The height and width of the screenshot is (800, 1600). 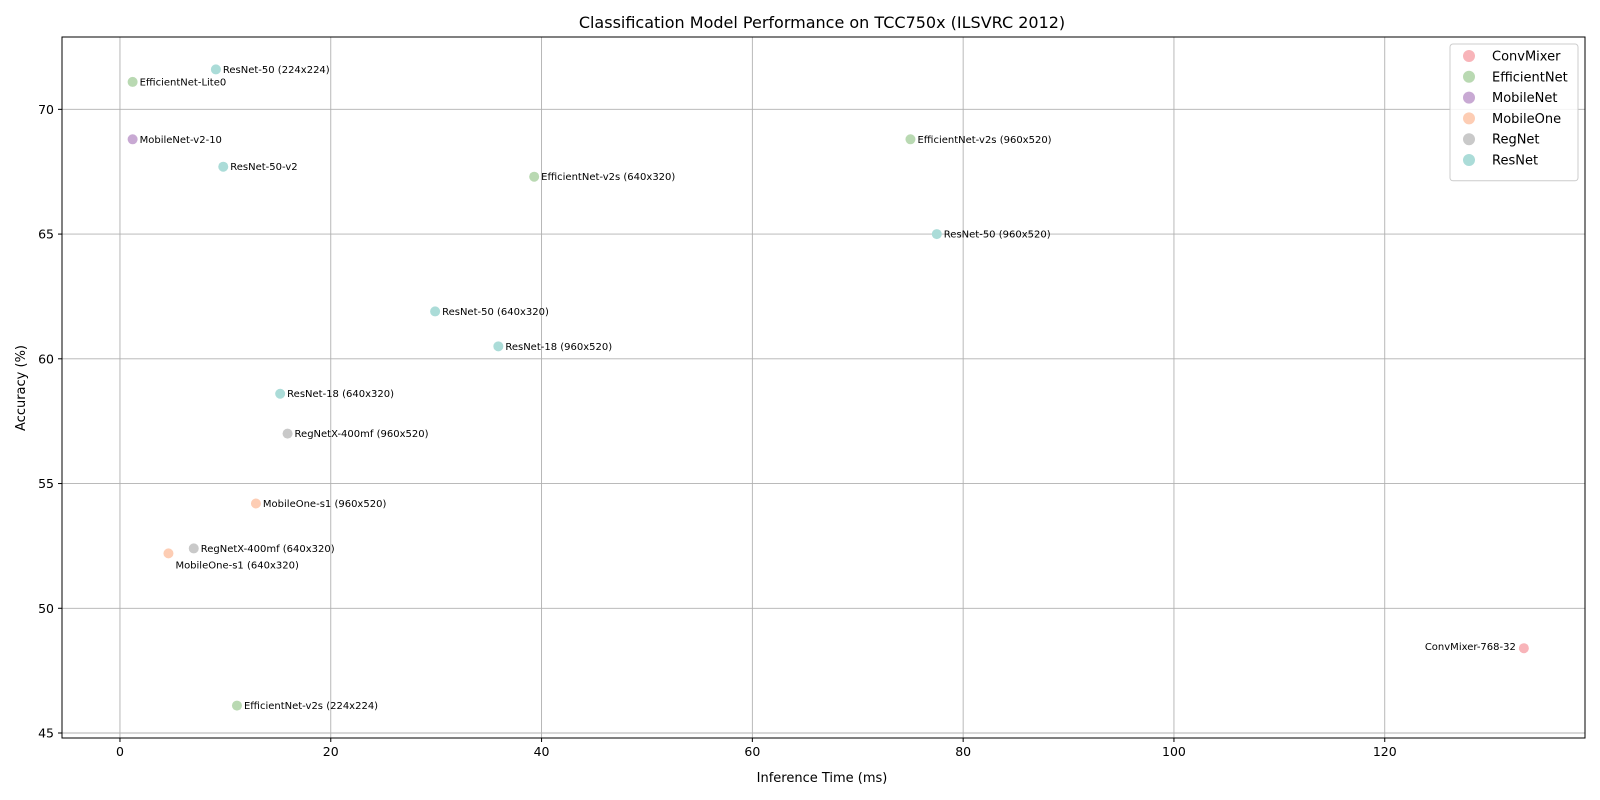 I want to click on legend-entry: ConvMixer, so click(x=1526, y=57).